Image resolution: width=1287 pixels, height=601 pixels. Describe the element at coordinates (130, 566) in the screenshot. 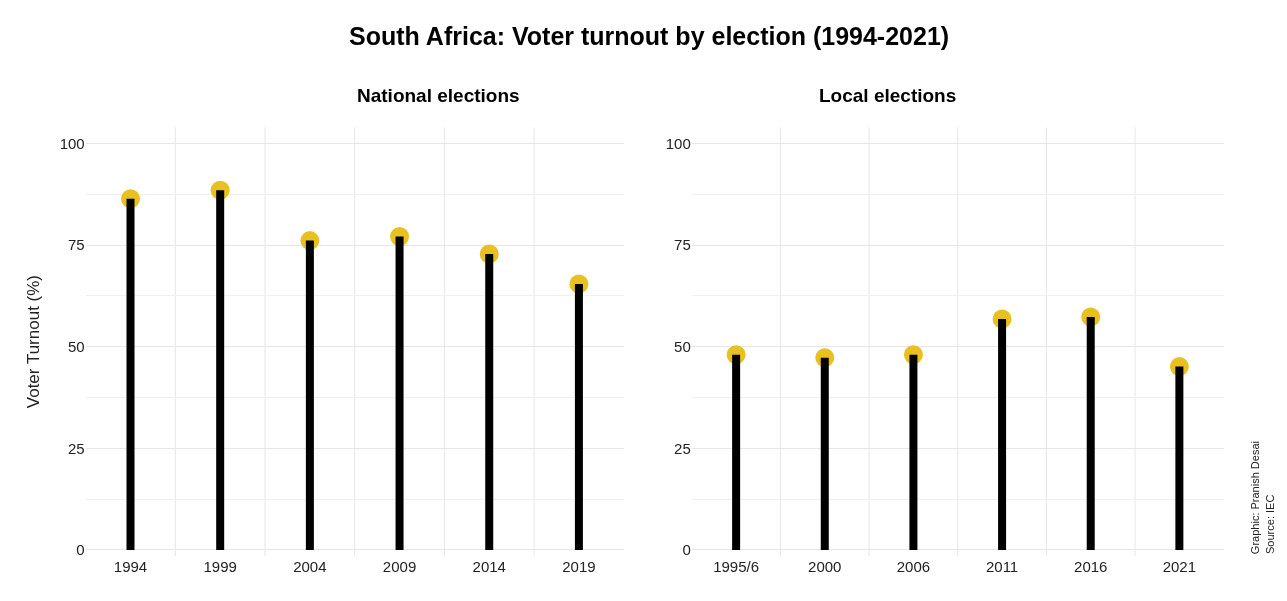

I see `x-tick-label: 1994` at that location.